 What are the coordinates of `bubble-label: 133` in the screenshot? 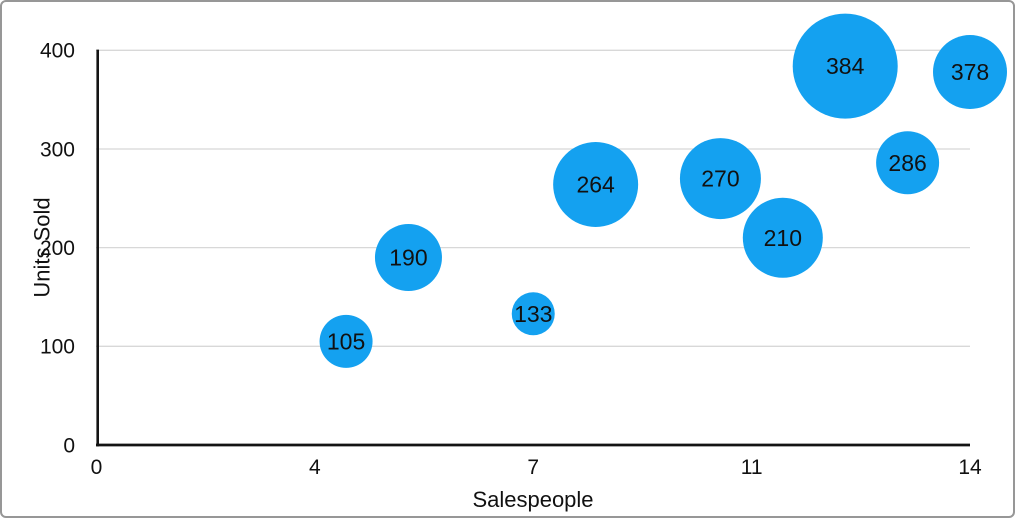 It's located at (533, 314).